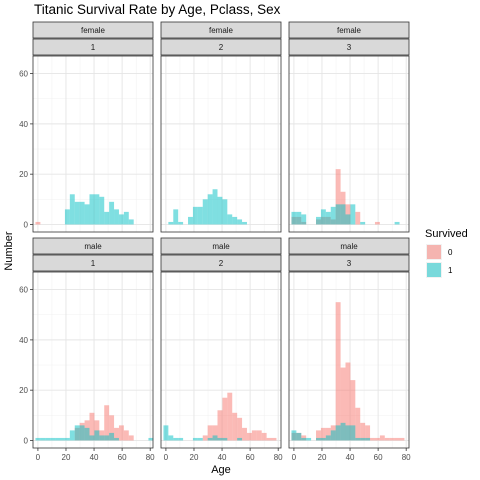  I want to click on strip-sex-label: male, so click(221, 246).